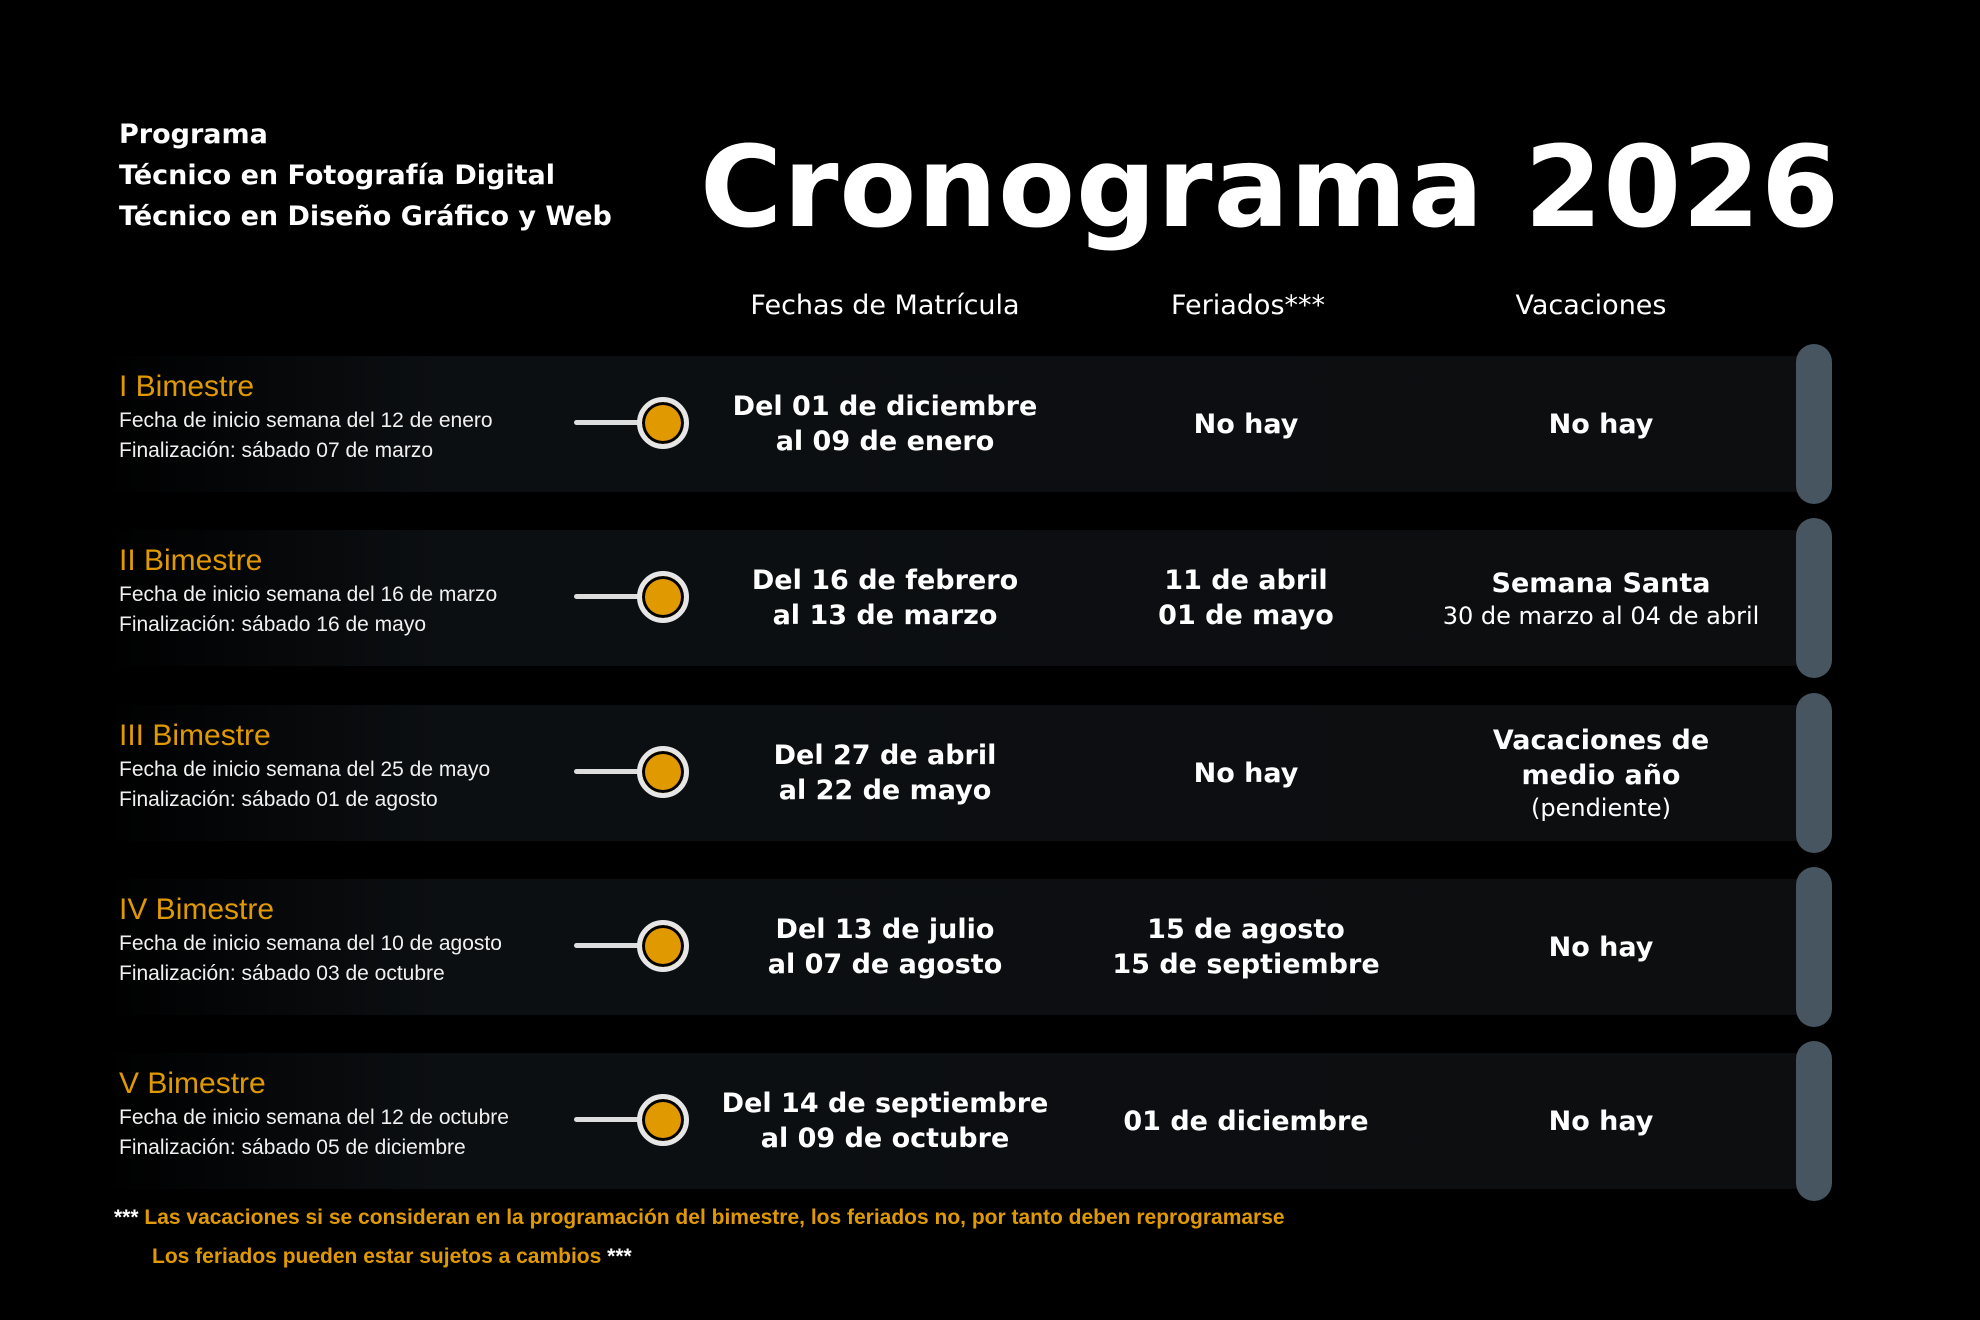 This screenshot has height=1320, width=1980. I want to click on vacaciones-line: Semana Santa, so click(1601, 583).